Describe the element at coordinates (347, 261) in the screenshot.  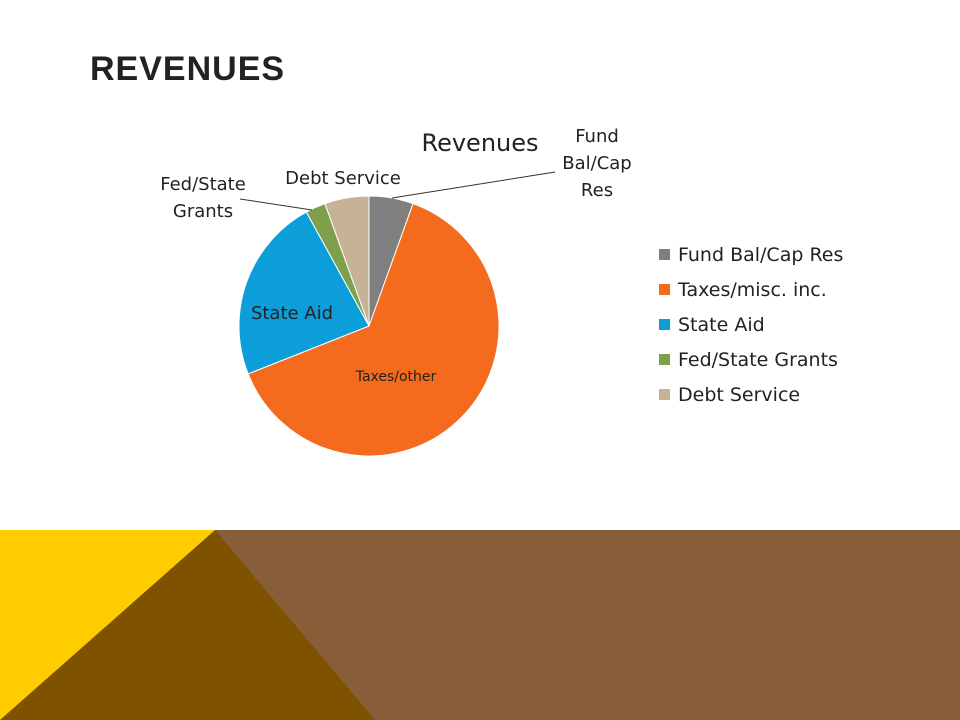
I see `pie-slice-debt-service` at that location.